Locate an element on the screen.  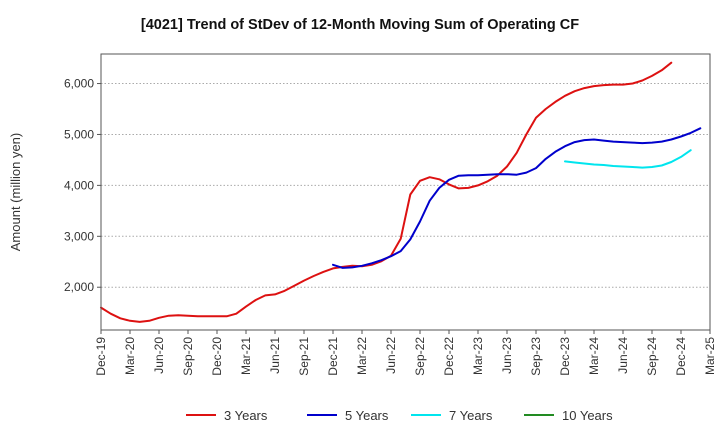
x-tick-label: Sep-24 is located at coordinates (652, 356).